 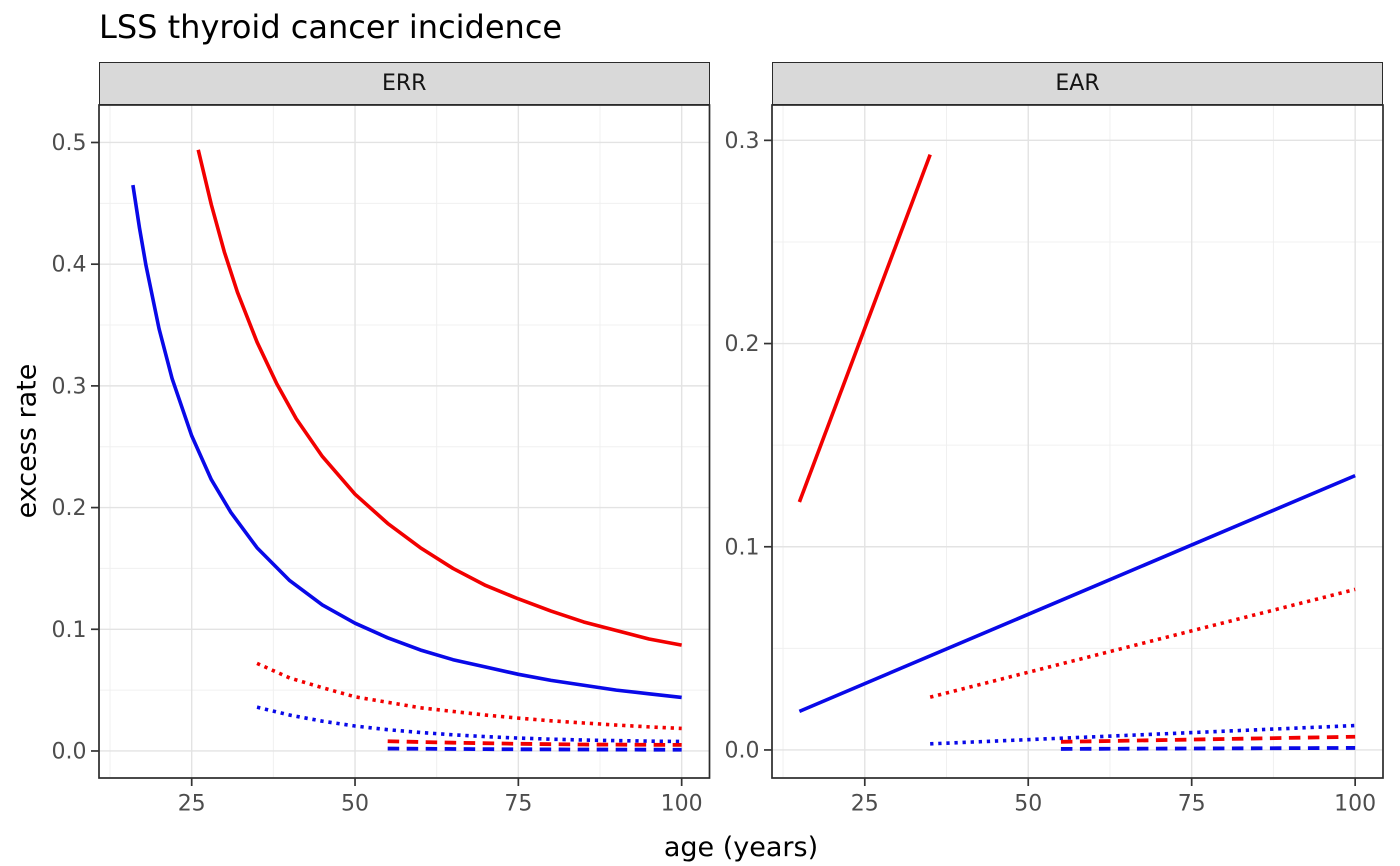 What do you see at coordinates (741, 847) in the screenshot?
I see `x-axis-title: age (years)` at bounding box center [741, 847].